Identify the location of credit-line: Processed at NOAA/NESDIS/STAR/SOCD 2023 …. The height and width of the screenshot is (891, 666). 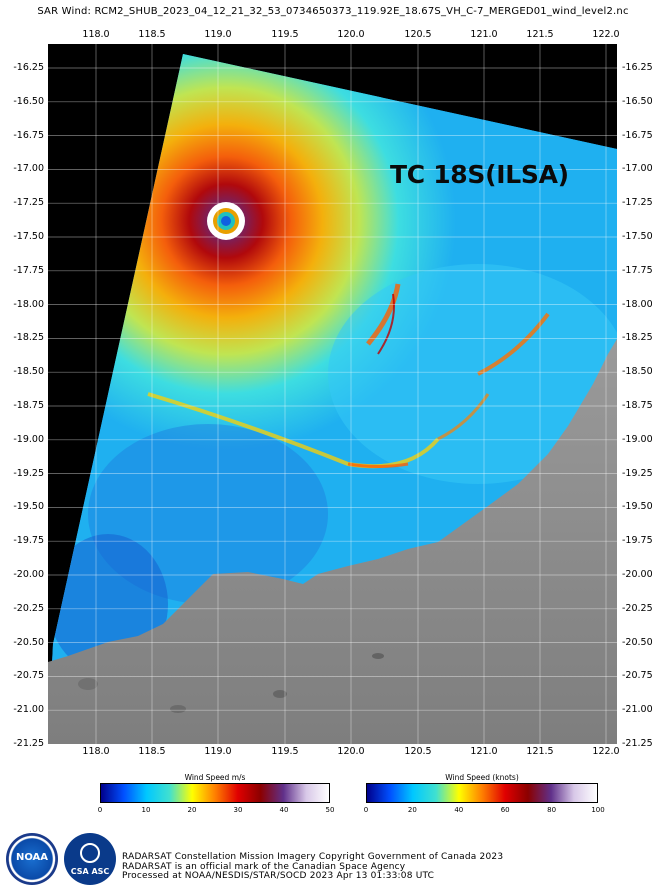
(278, 876).